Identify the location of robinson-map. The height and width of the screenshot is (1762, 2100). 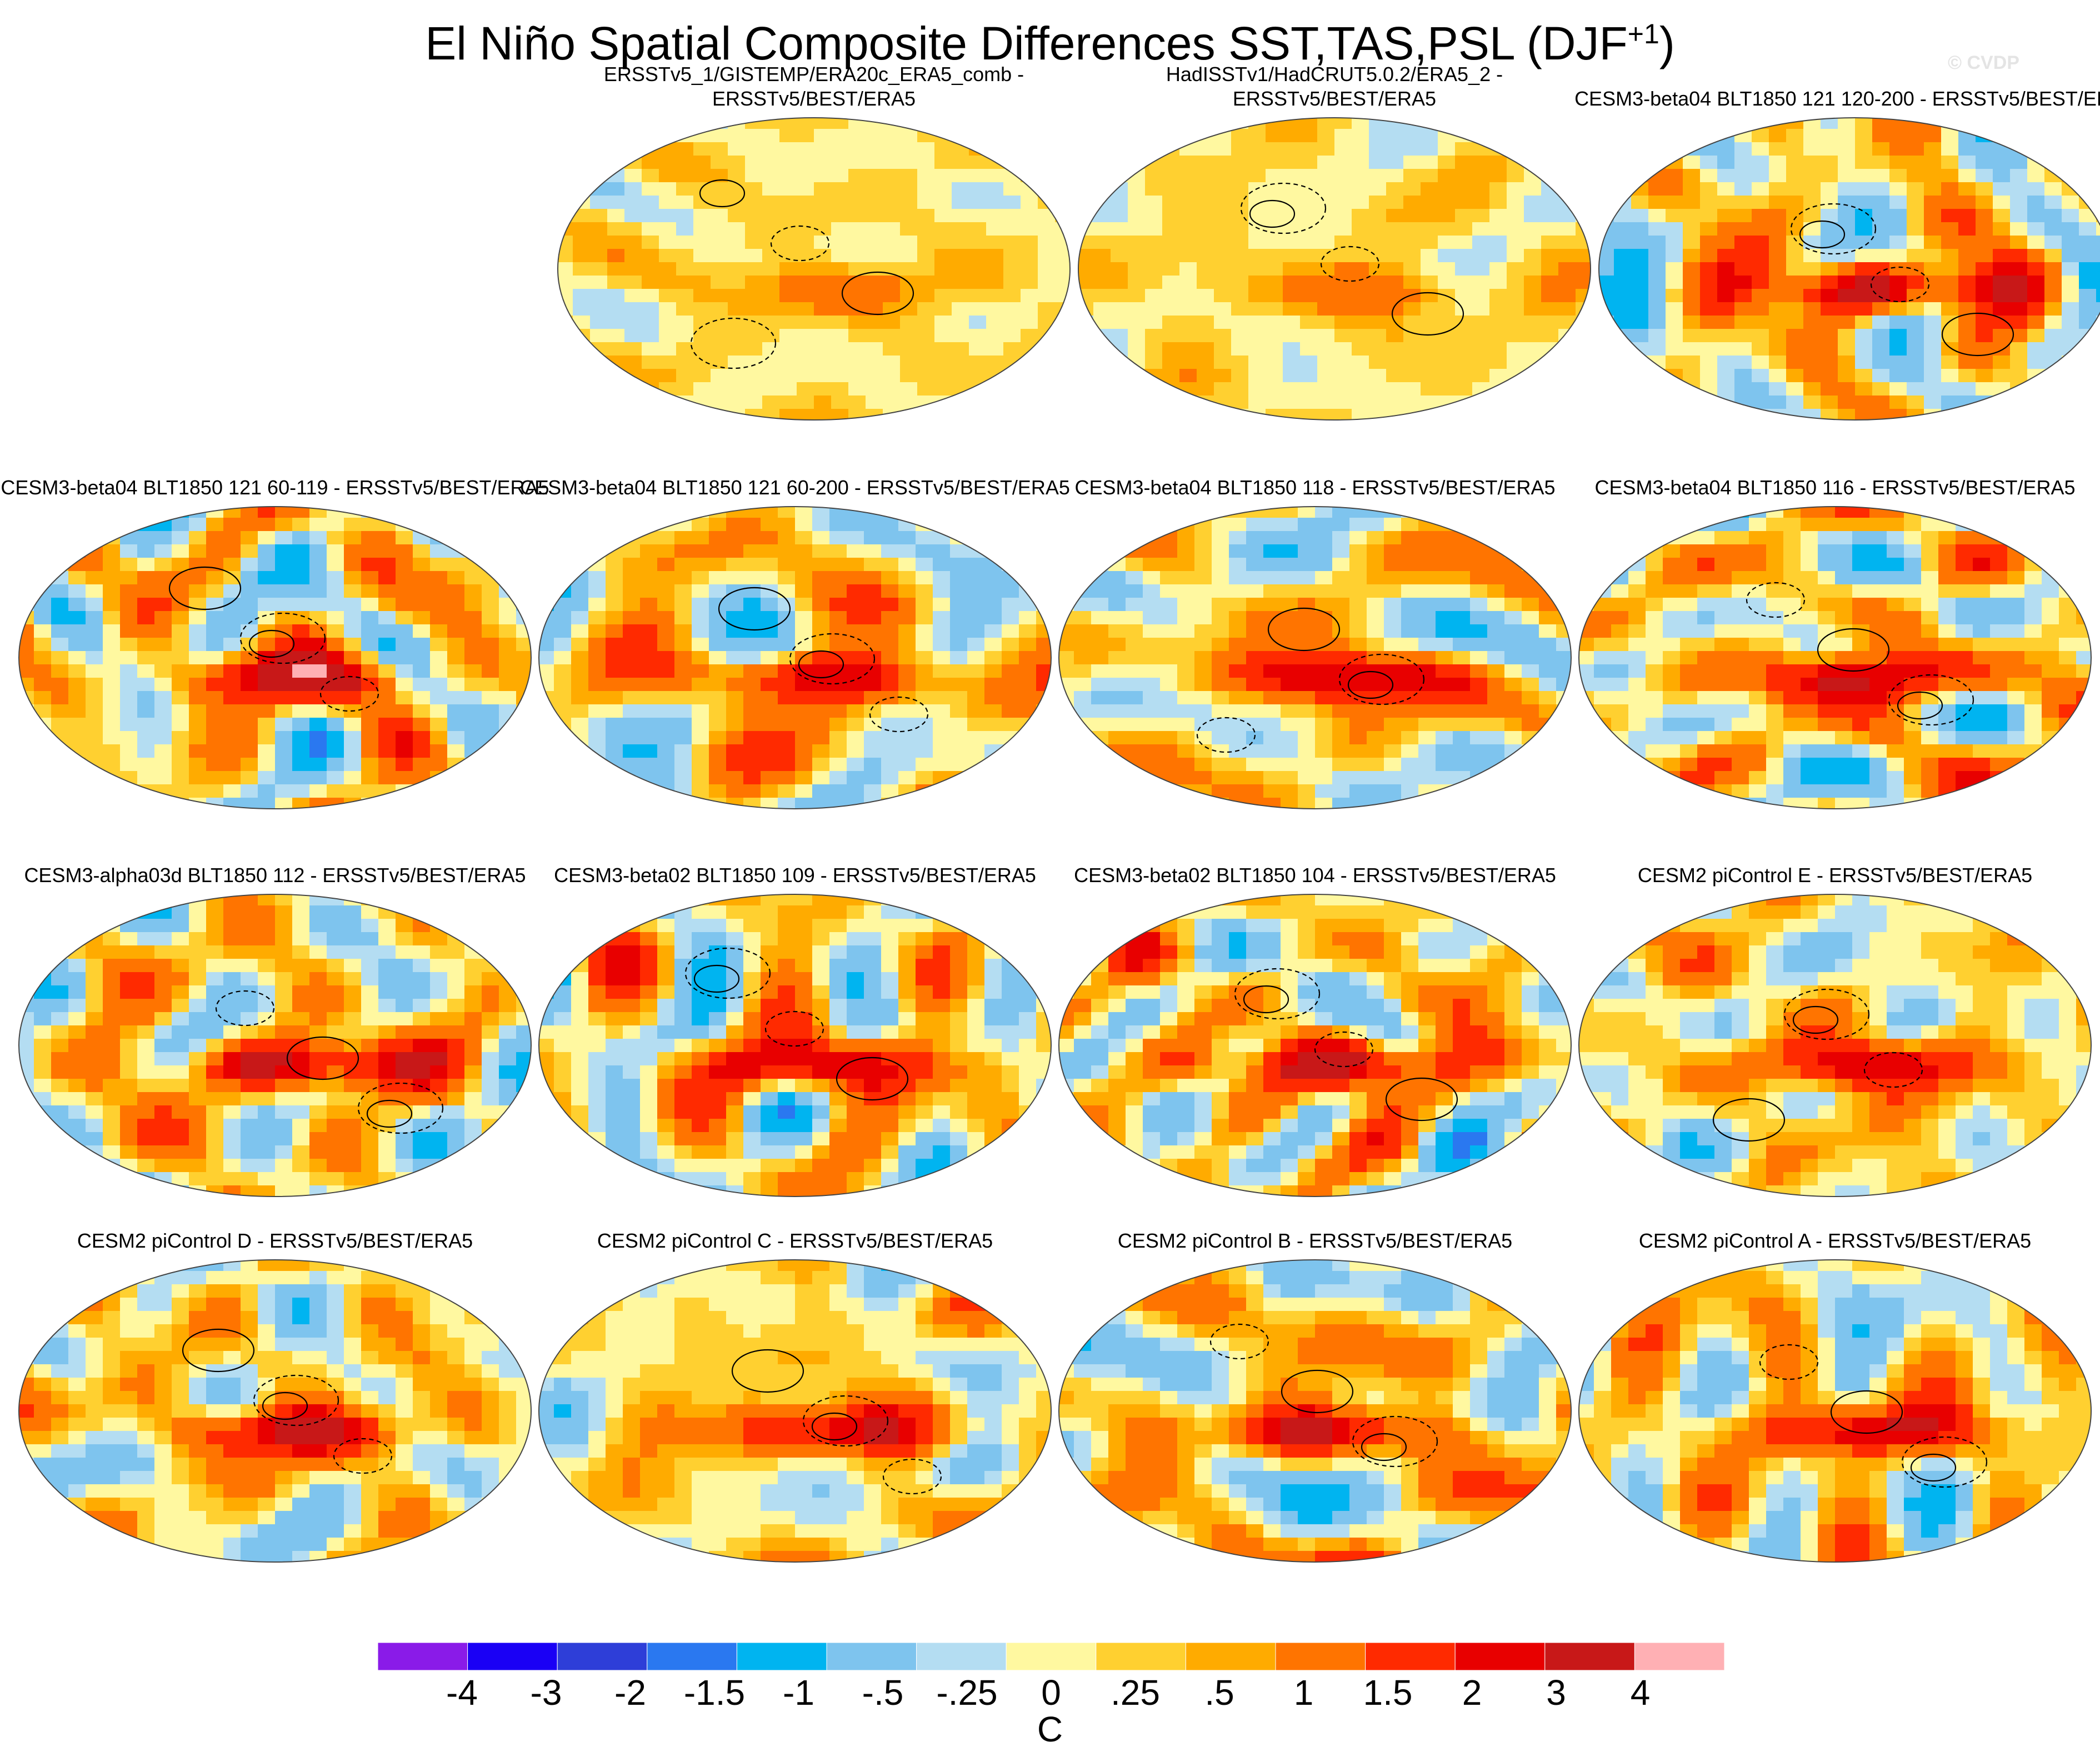
(275, 1045).